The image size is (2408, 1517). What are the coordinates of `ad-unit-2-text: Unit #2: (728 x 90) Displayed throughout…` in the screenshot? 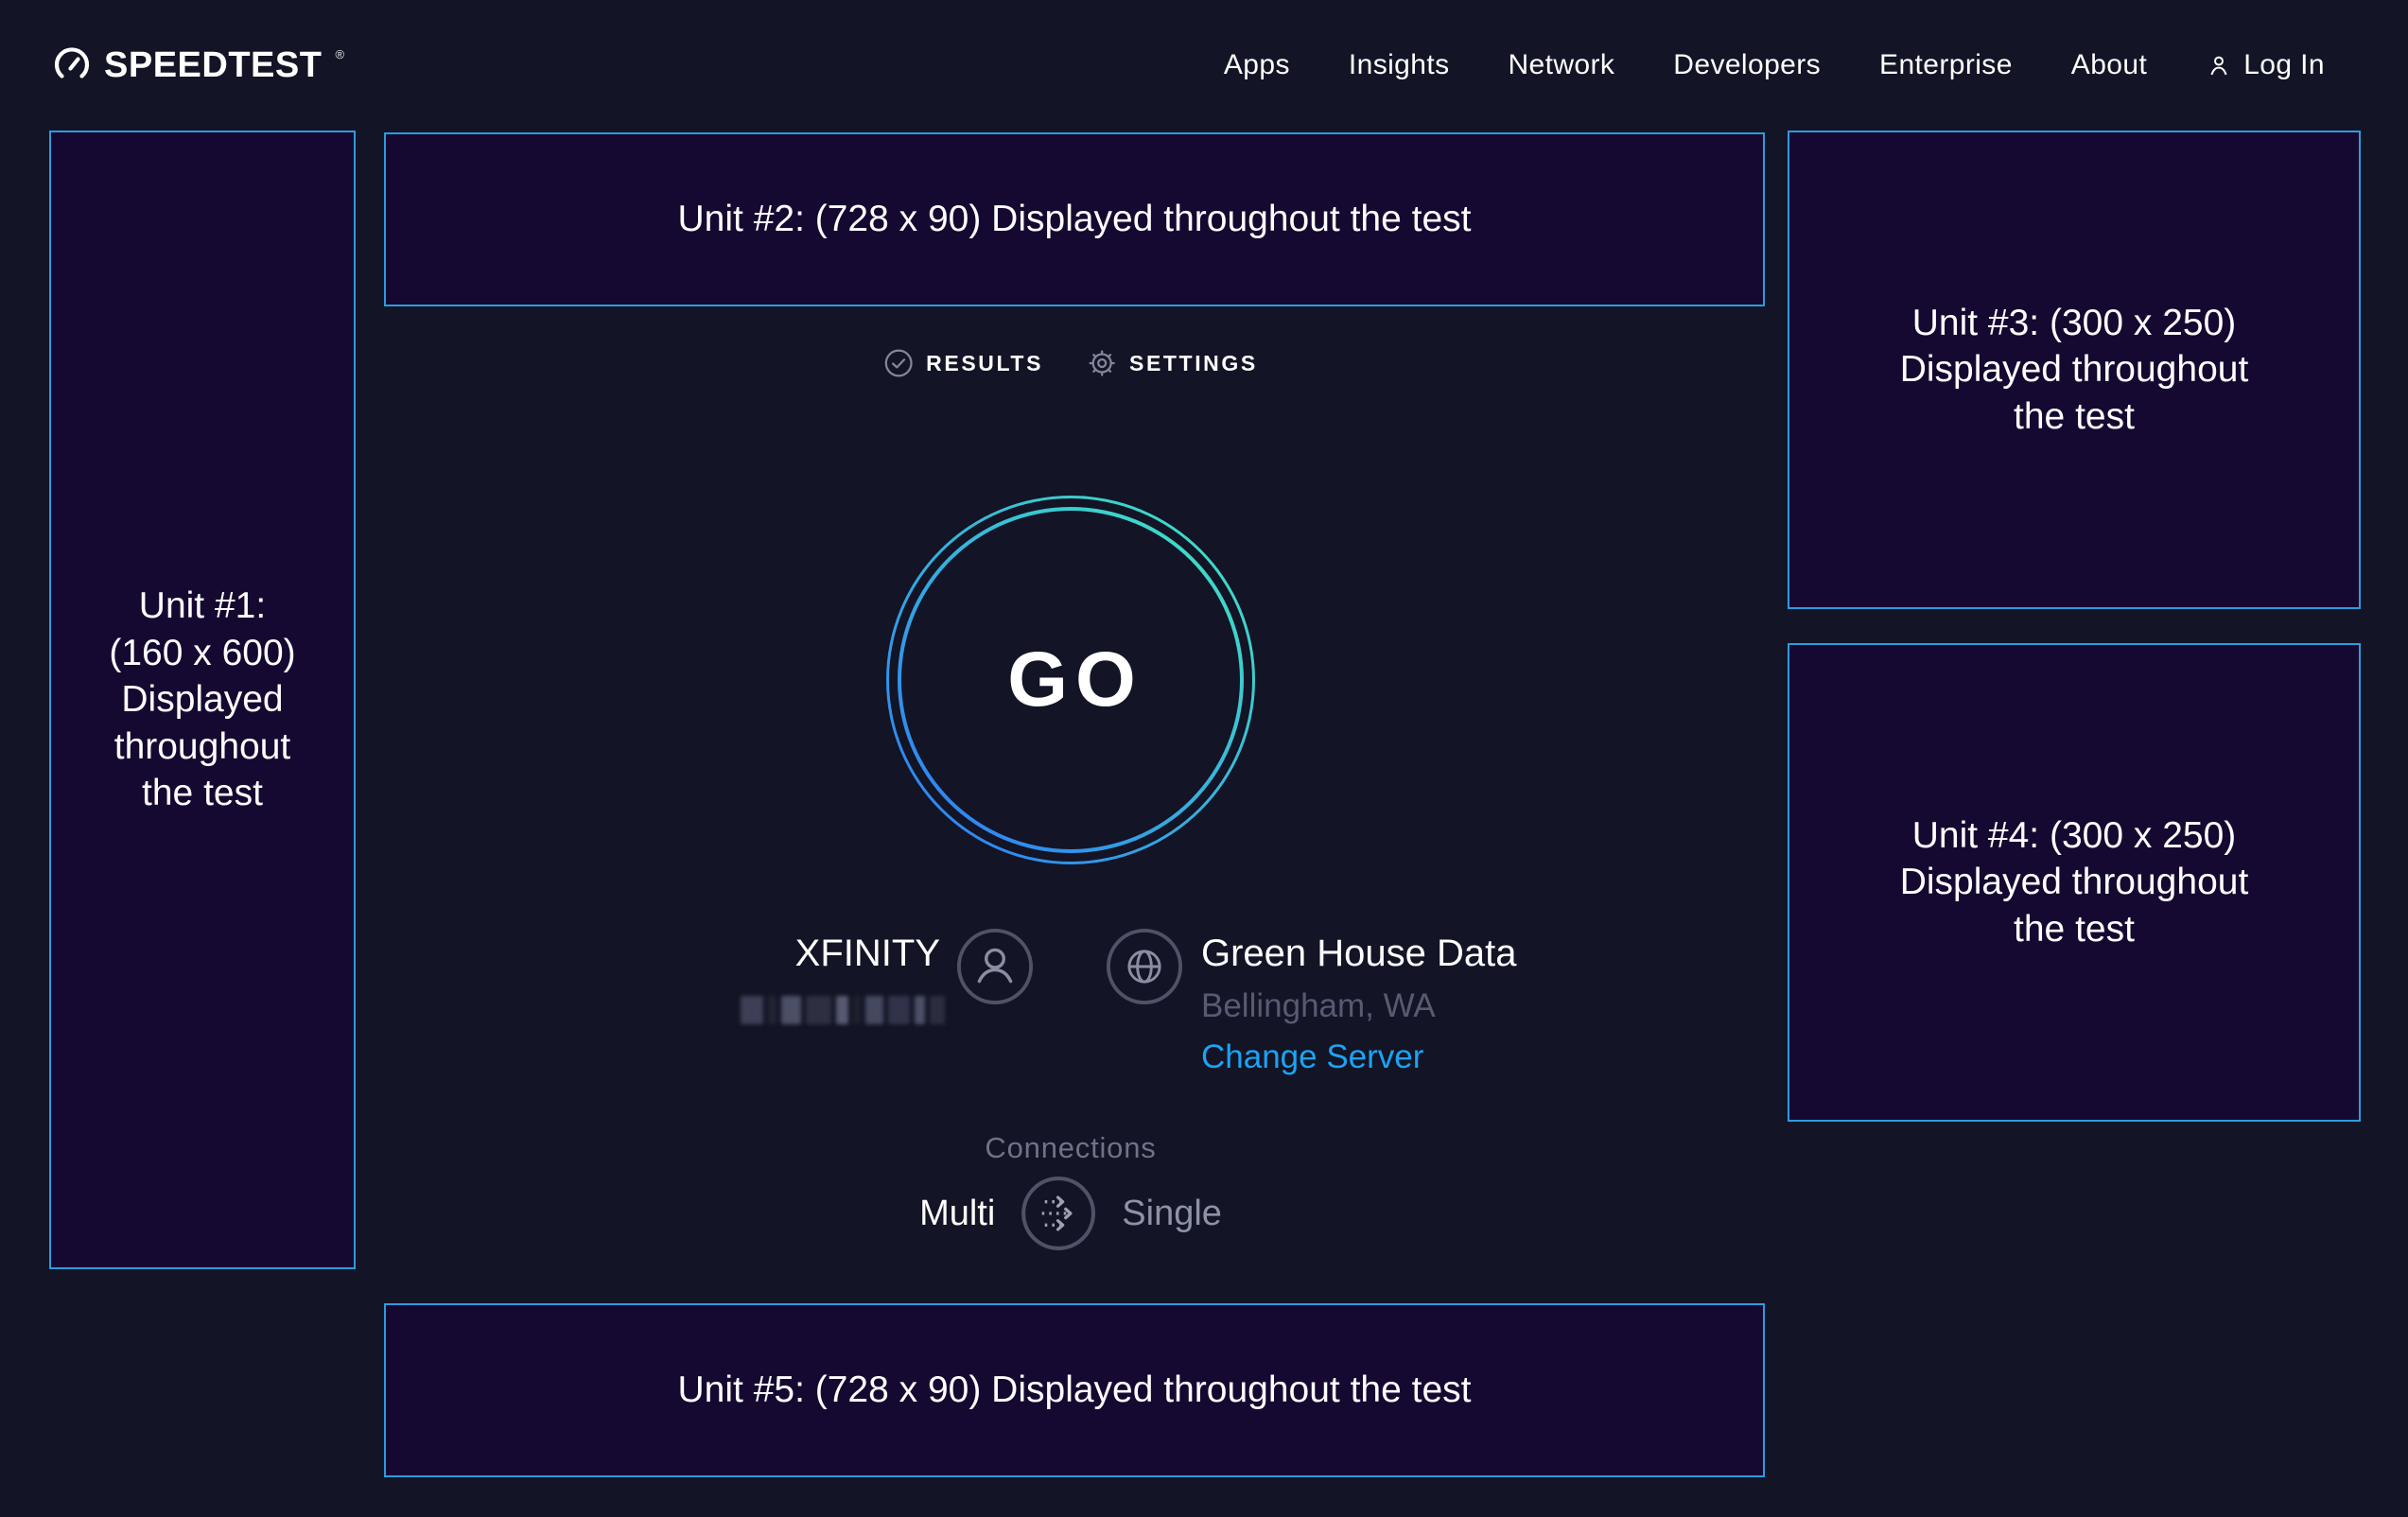 It's located at (1074, 219).